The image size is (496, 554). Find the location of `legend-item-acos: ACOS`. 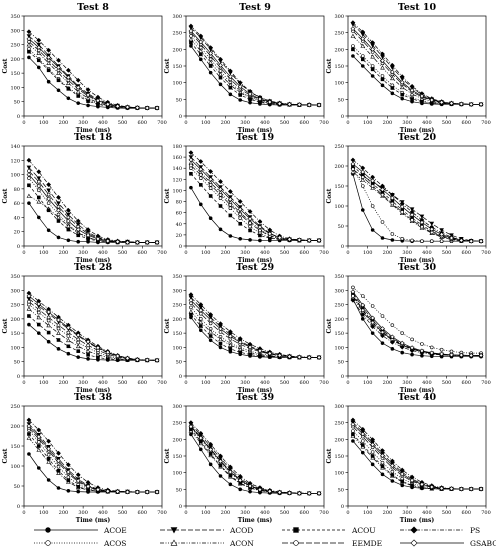

legend-item-acos: ACOS is located at coordinates (80, 543).